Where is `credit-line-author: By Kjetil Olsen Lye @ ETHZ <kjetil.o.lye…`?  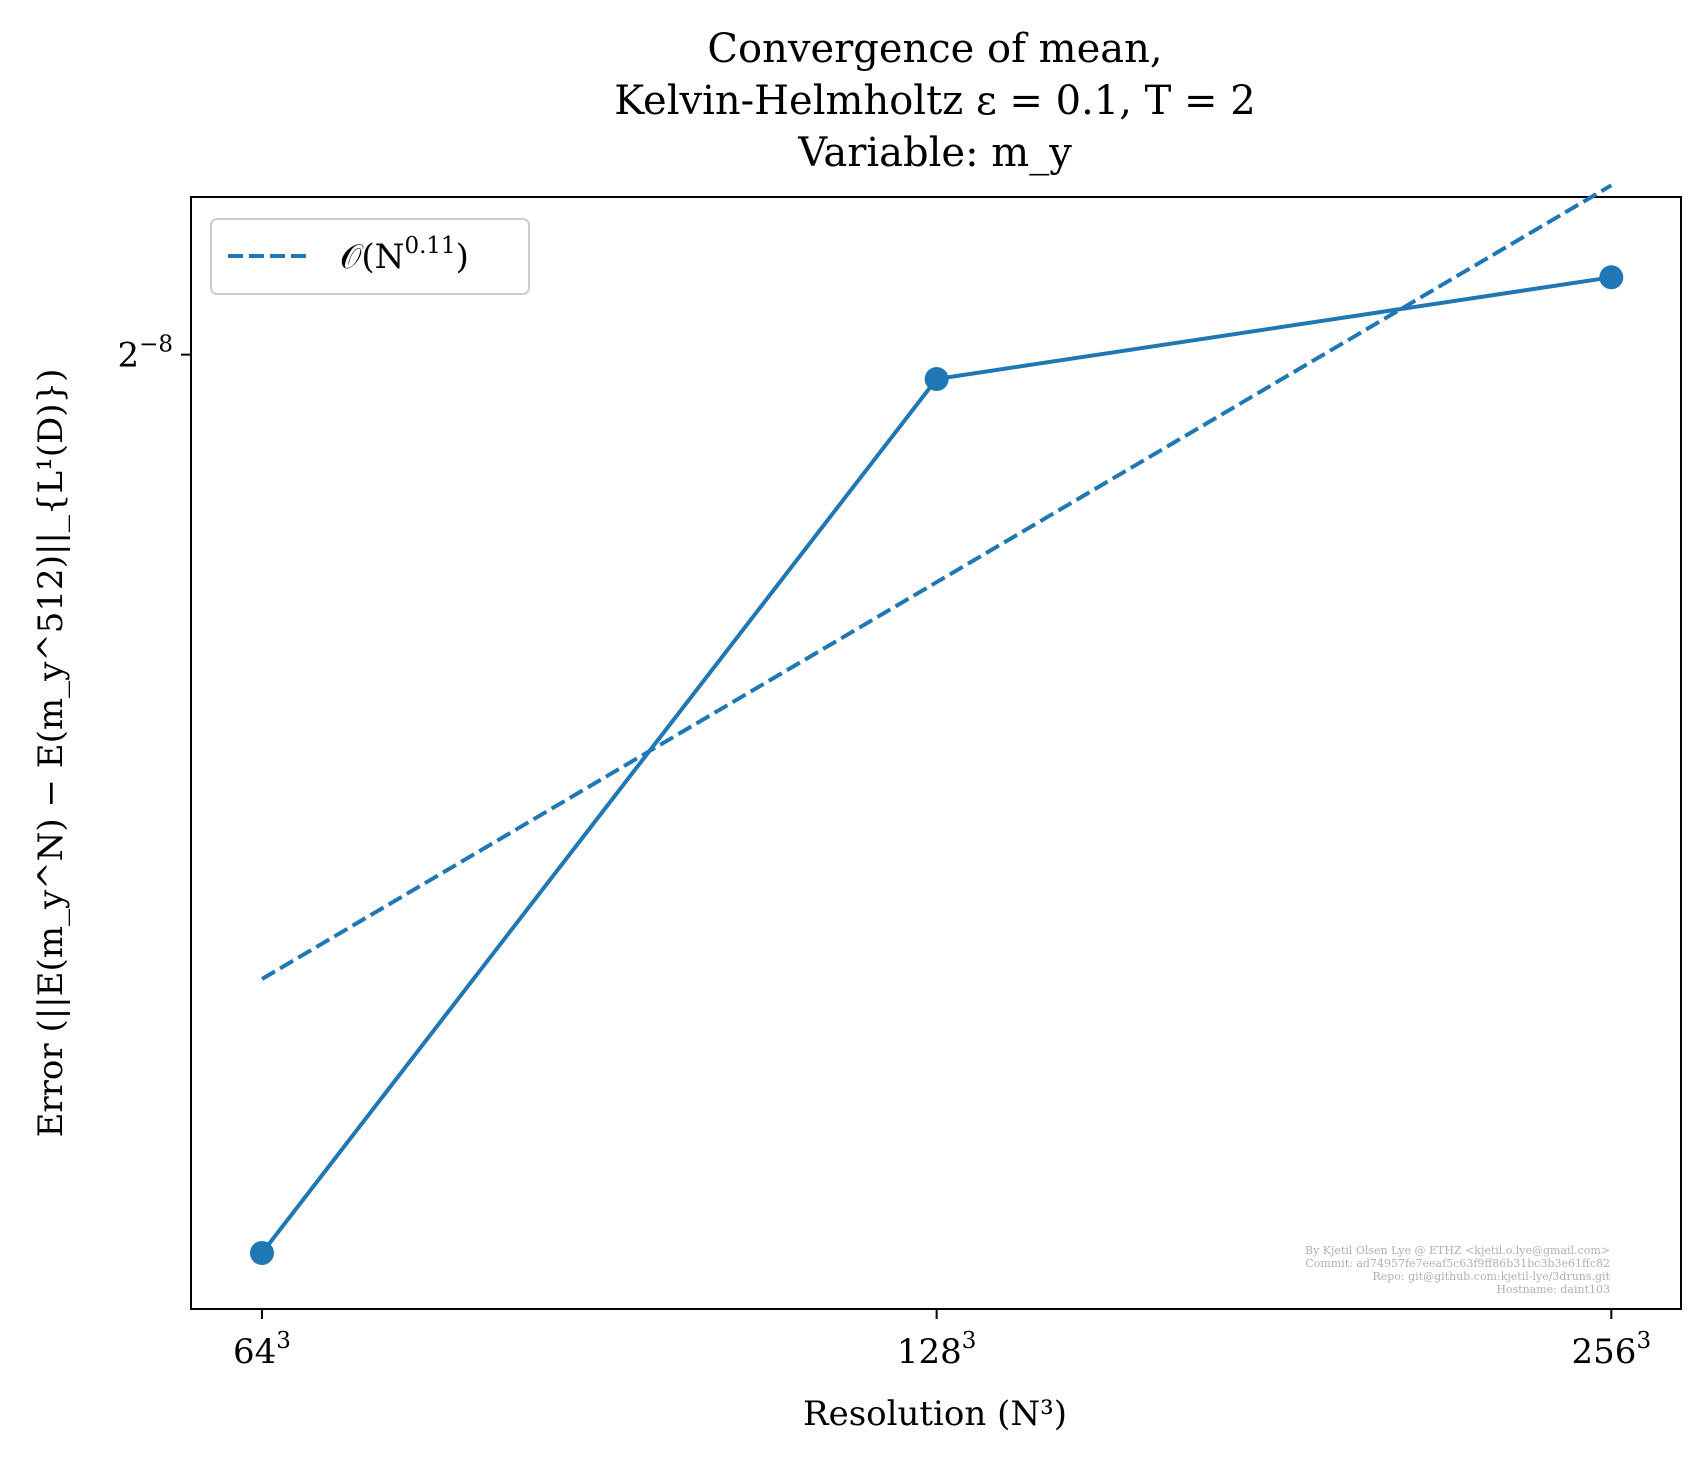
credit-line-author: By Kjetil Olsen Lye @ ETHZ <kjetil.o.lye… is located at coordinates (1457, 1250).